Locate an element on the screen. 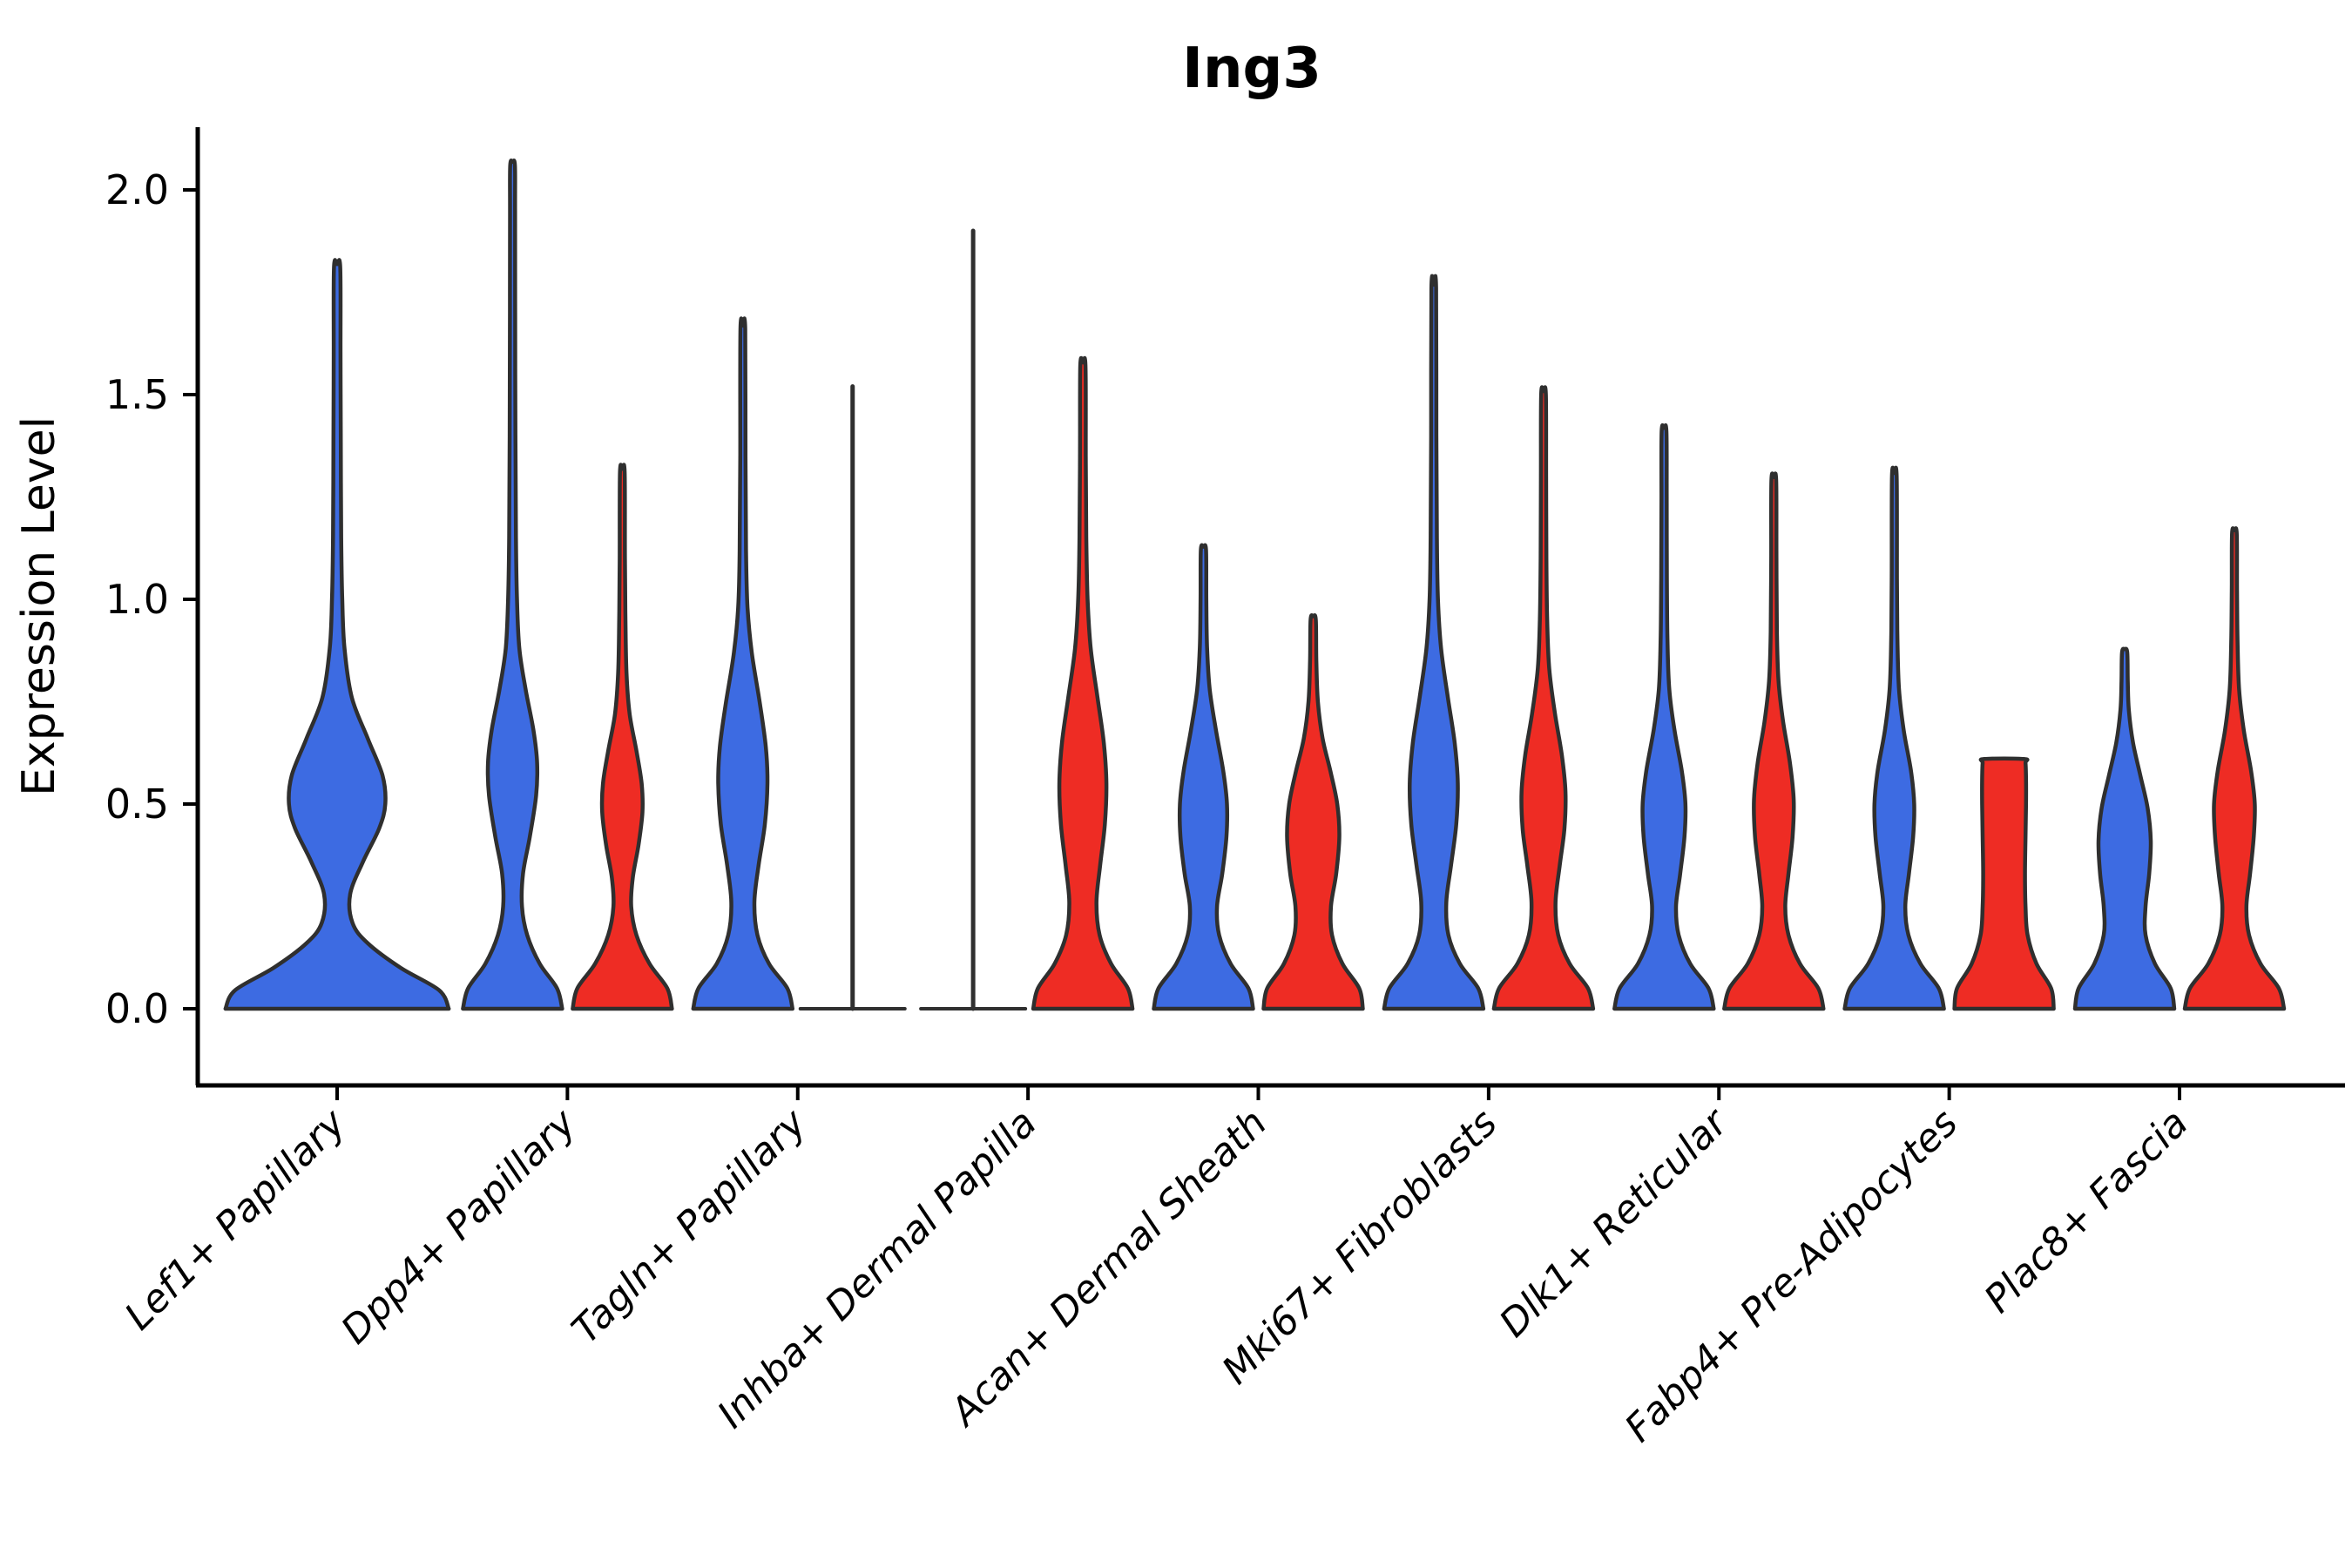 The width and height of the screenshot is (2352, 1568). violin-dlk1-reticular-red is located at coordinates (1774, 741).